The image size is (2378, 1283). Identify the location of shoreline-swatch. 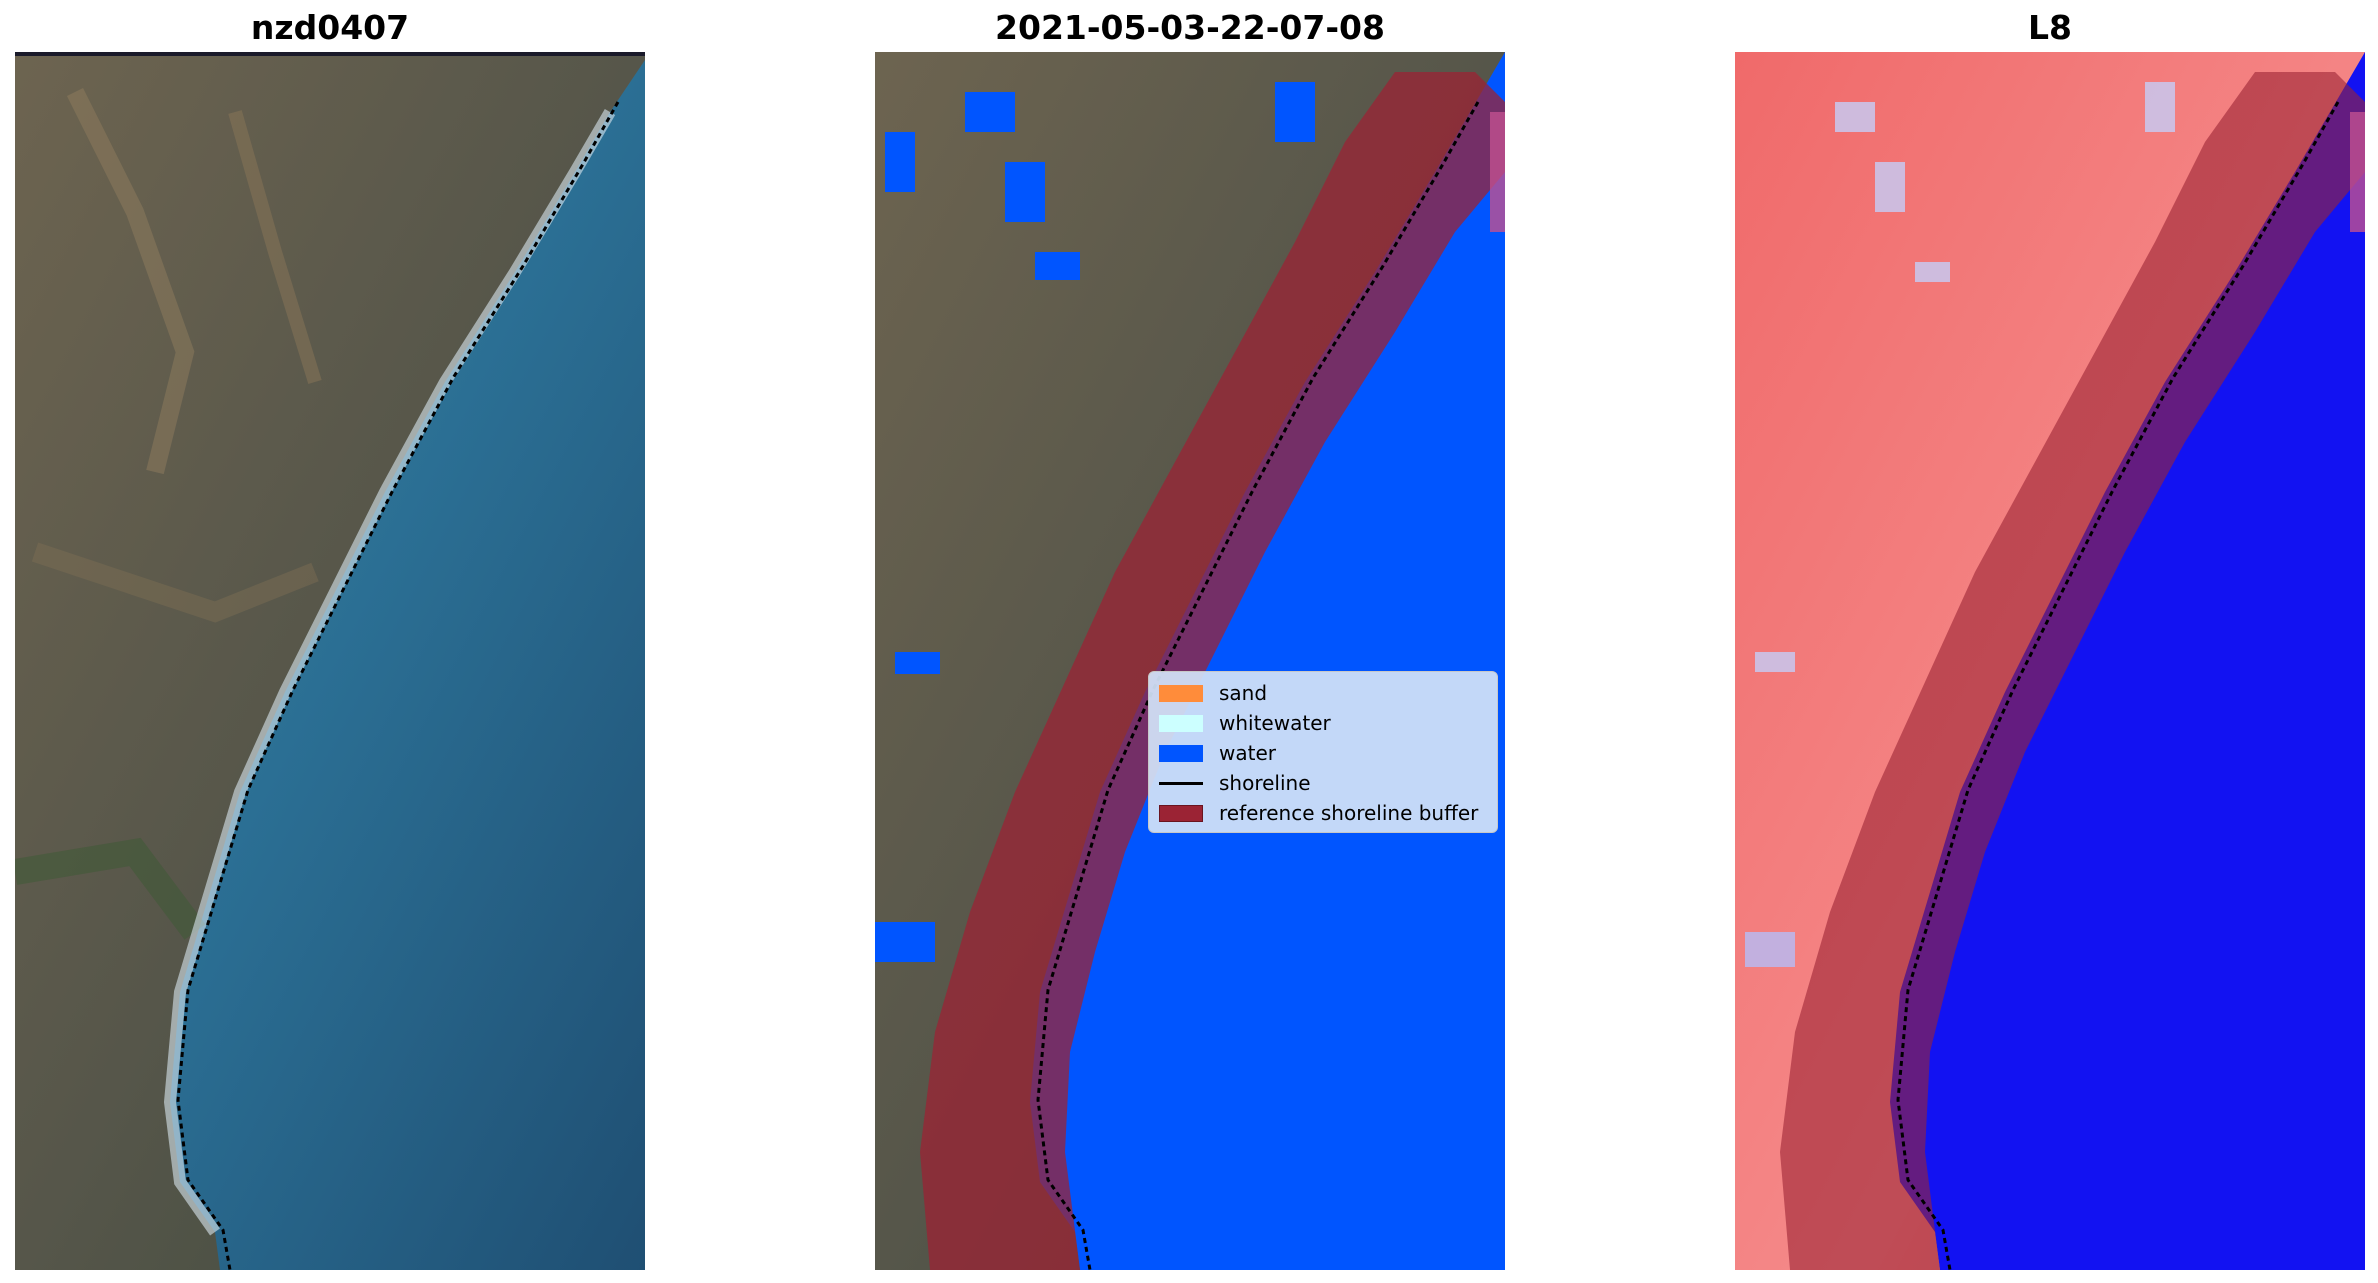
(1181, 783).